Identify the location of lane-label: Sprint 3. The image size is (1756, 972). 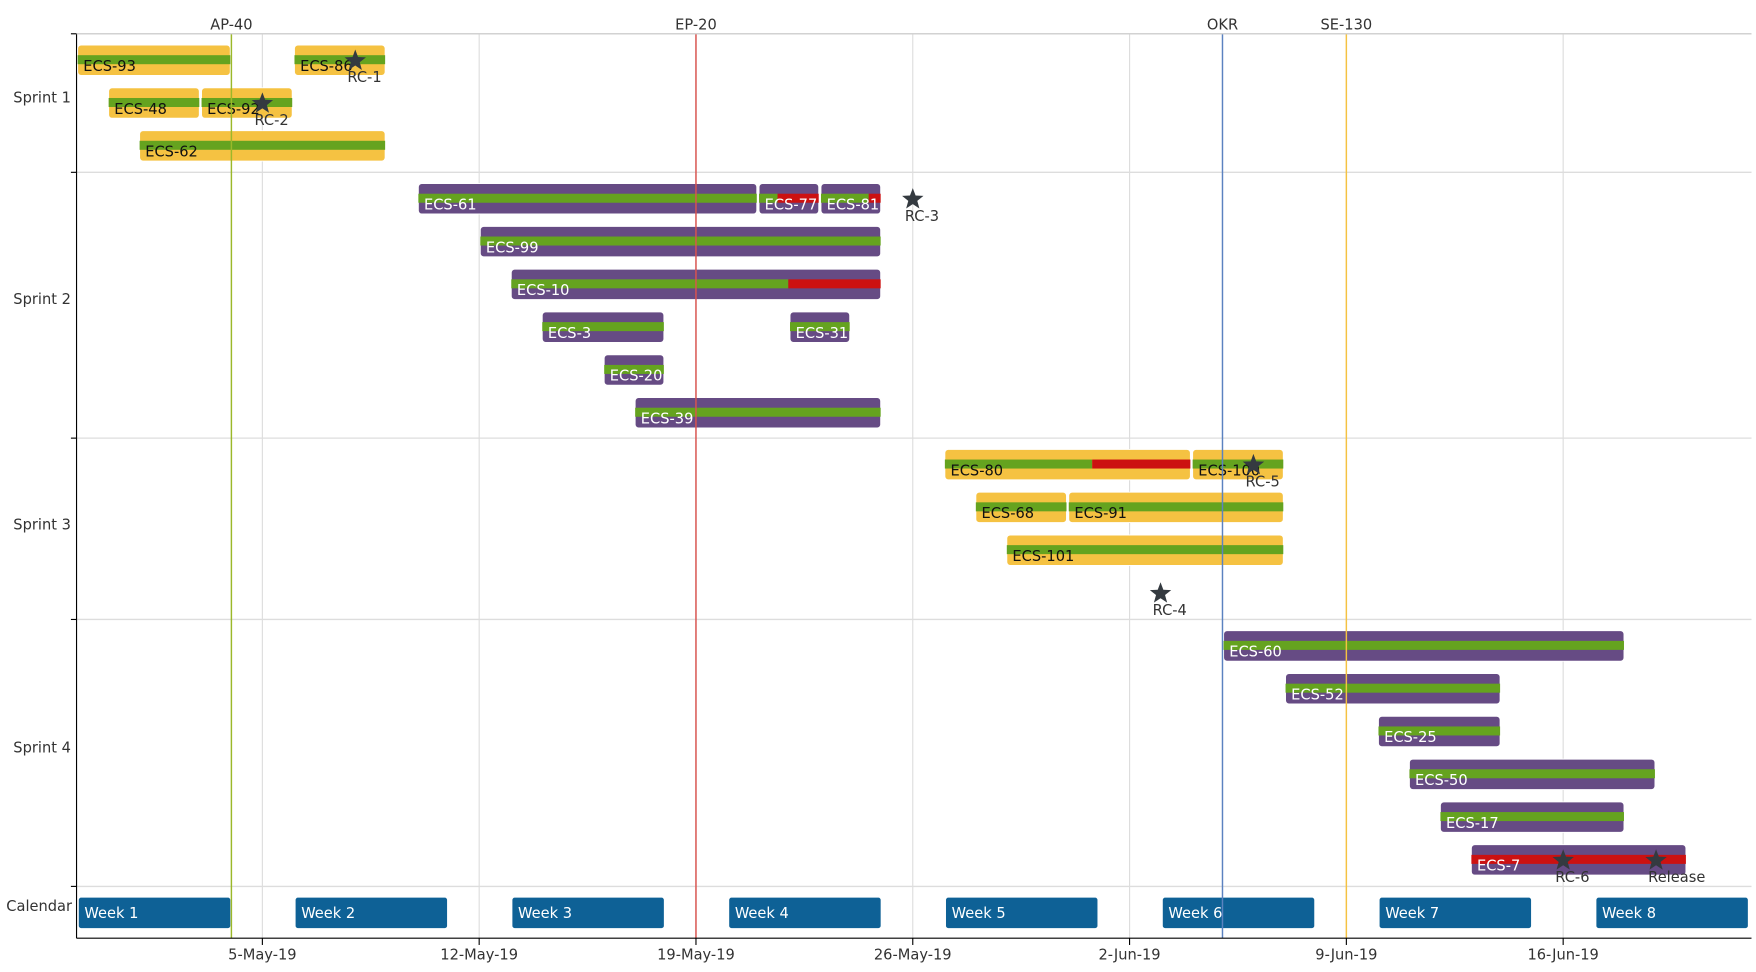
(42, 524).